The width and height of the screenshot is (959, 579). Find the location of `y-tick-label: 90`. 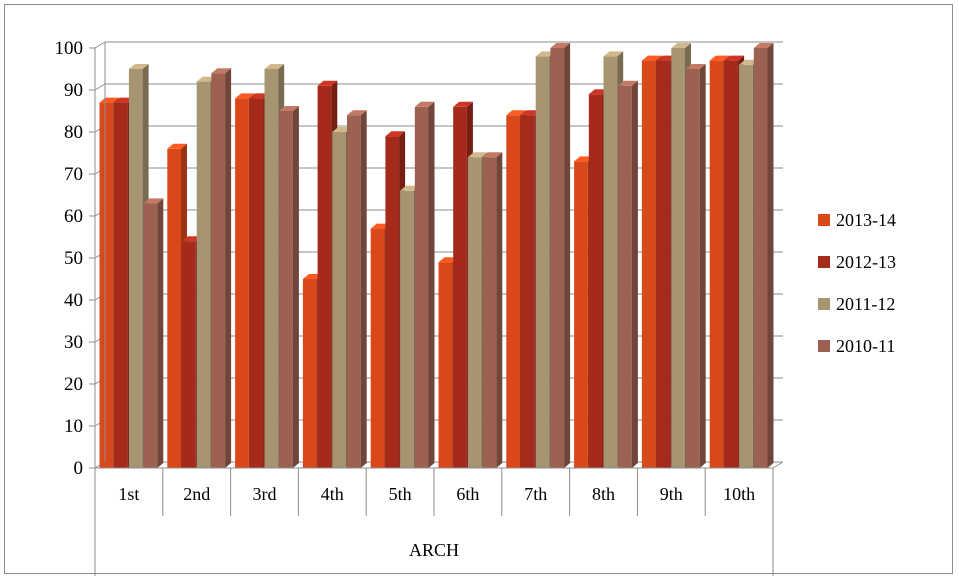

y-tick-label: 90 is located at coordinates (73, 90).